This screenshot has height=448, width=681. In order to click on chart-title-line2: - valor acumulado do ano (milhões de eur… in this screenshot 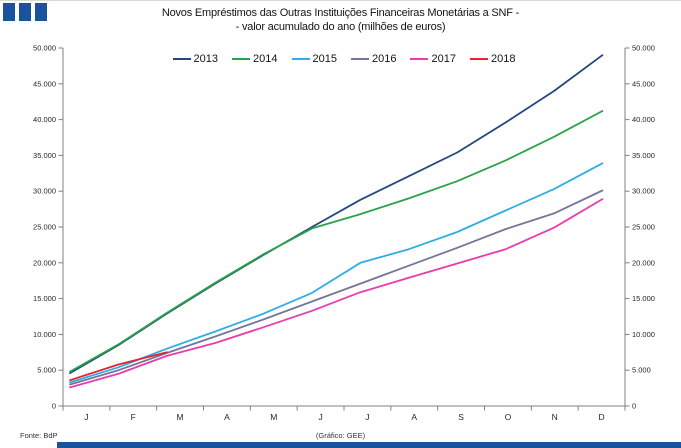, I will do `click(340, 26)`.